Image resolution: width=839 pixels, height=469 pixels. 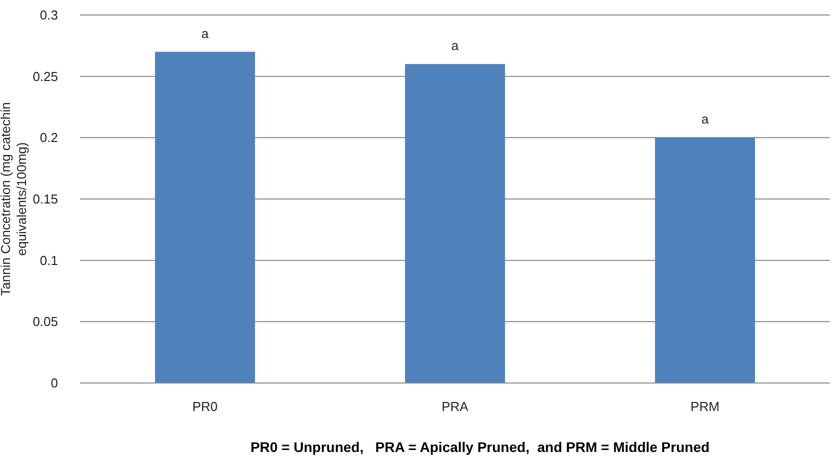 I want to click on text: PR0 = Unpruned, PRA = Apically Pruned, and PRM = Middle Pruned, so click(x=480, y=447).